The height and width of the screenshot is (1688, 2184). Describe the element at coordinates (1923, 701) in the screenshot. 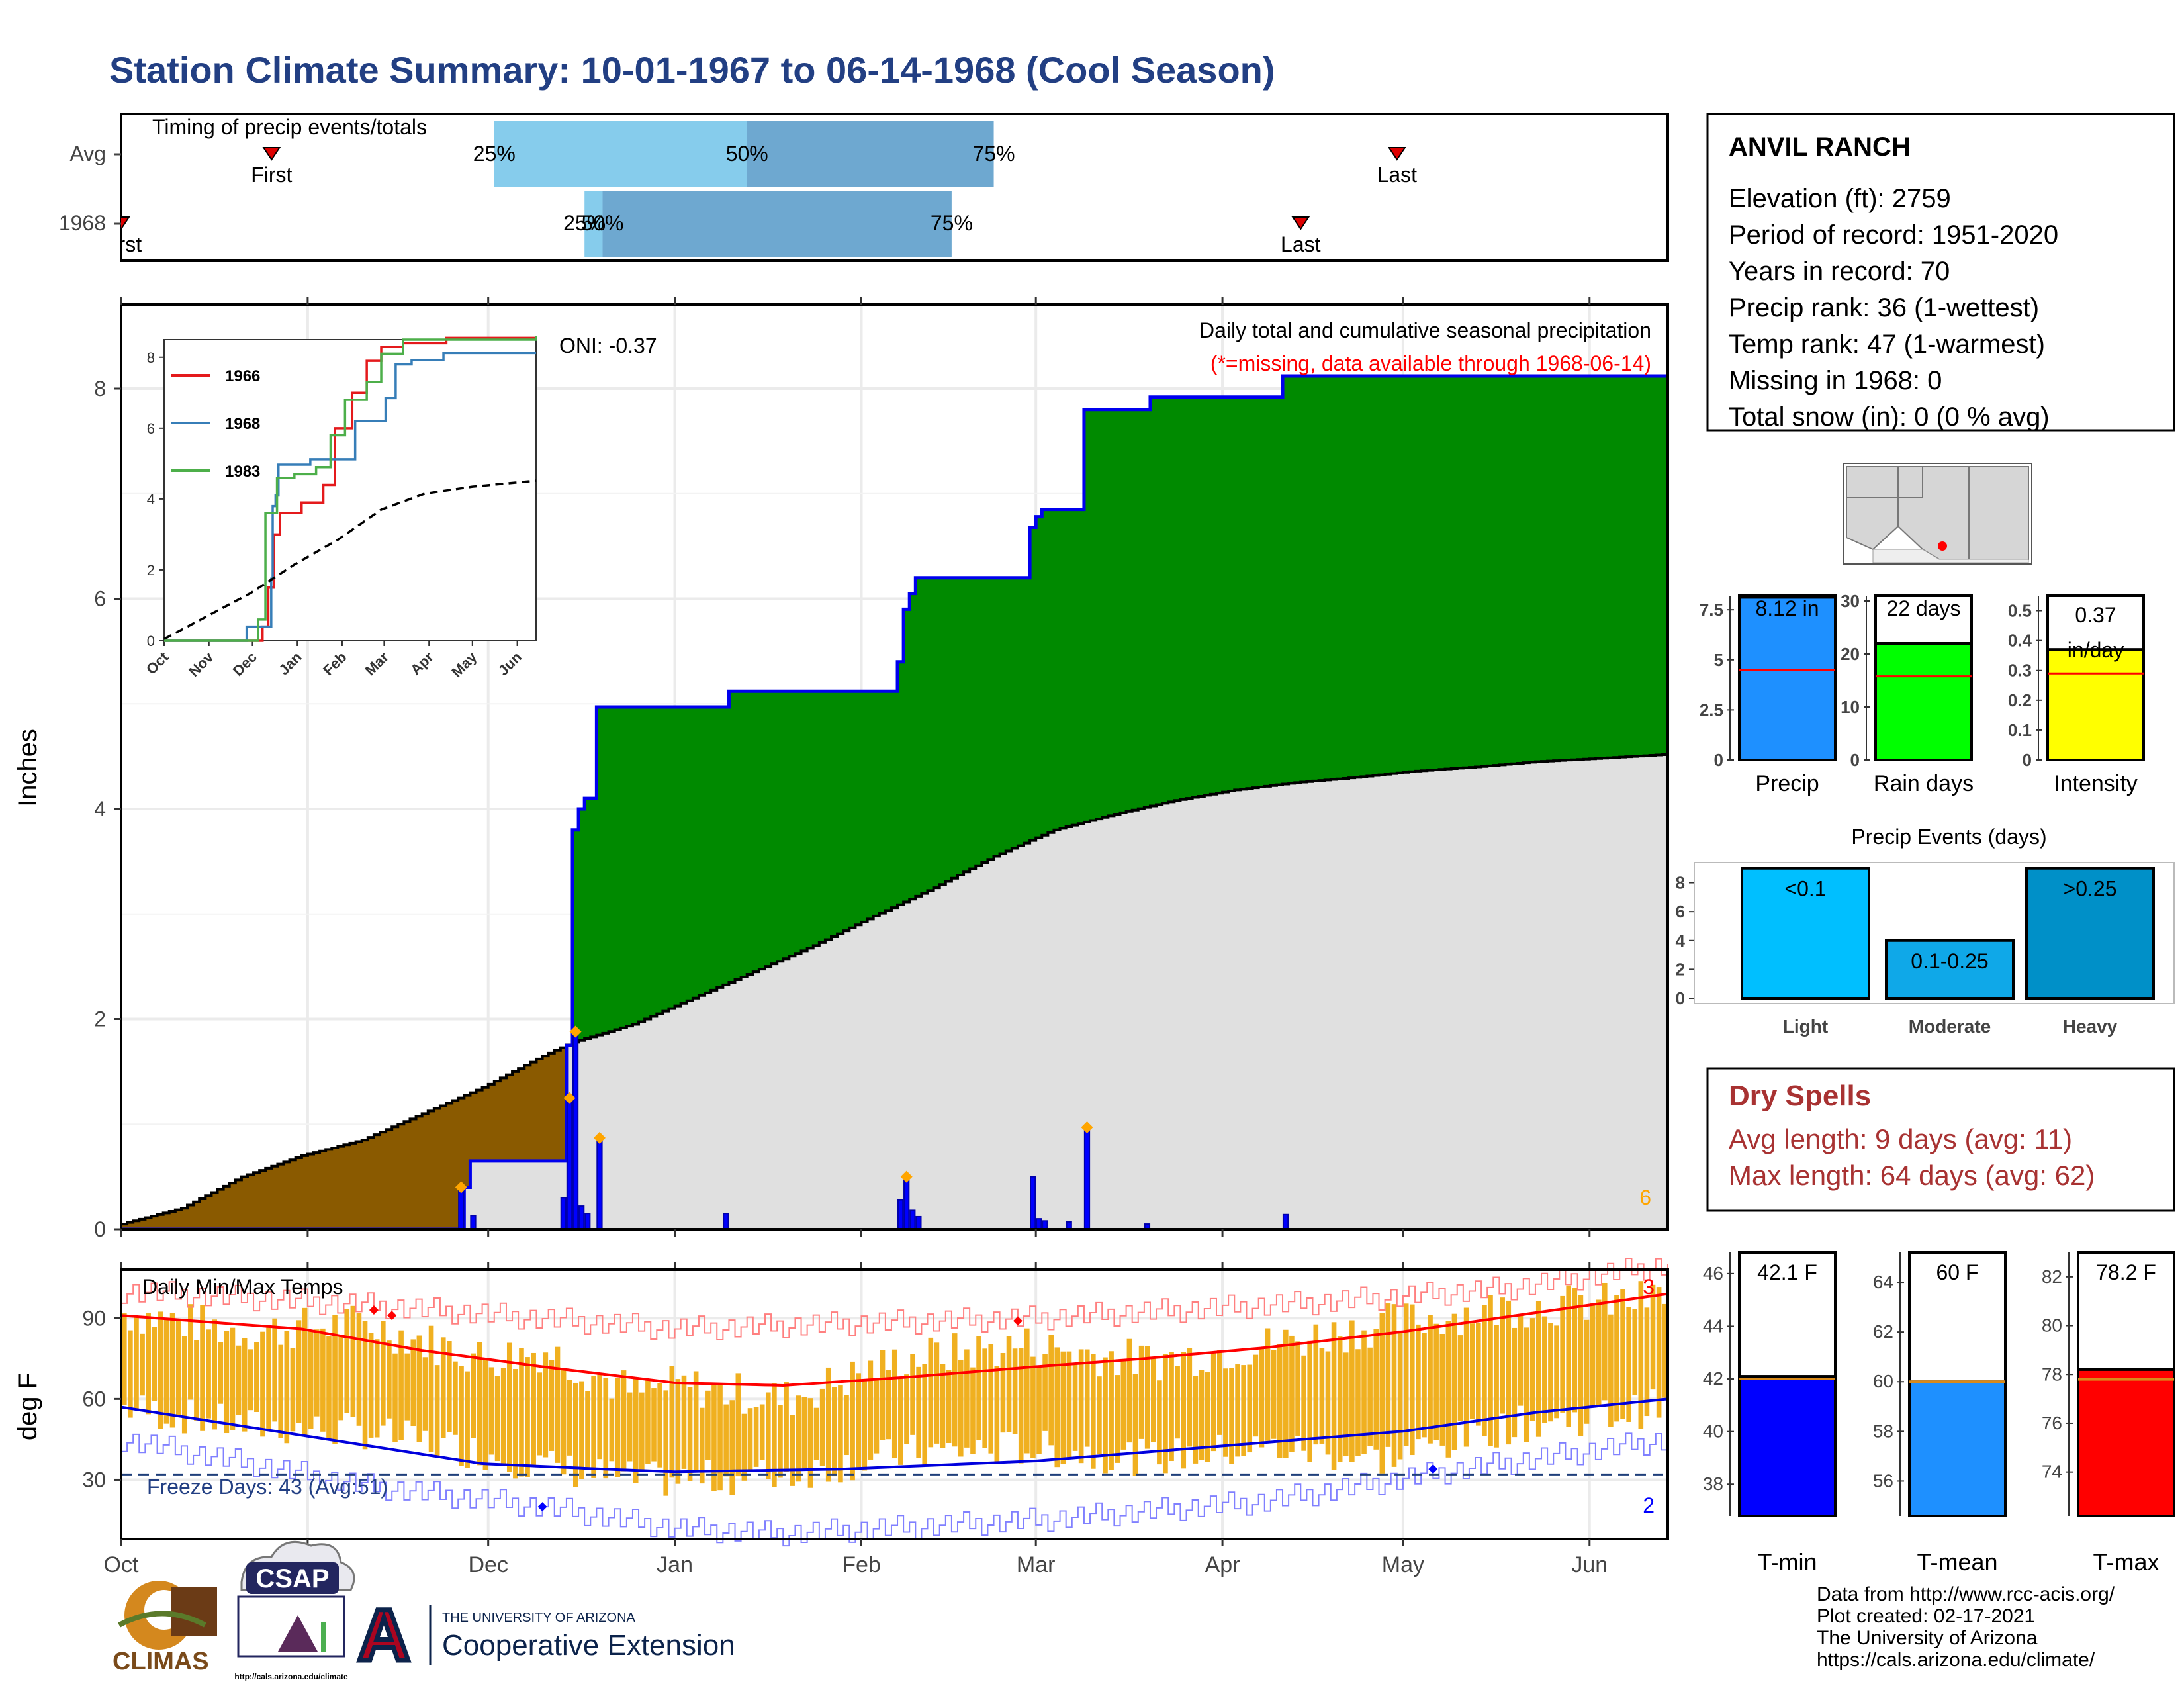

I see `summary-bar` at that location.